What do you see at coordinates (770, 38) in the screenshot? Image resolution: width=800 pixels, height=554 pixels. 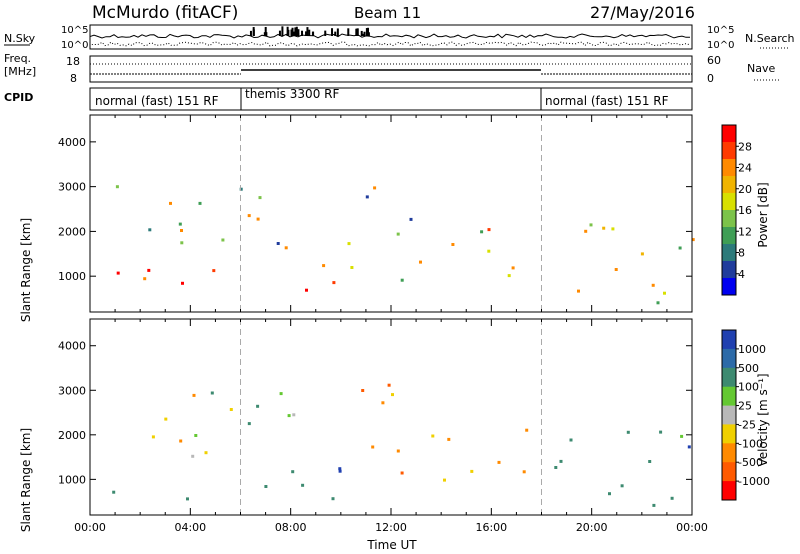 I see `nsearch-label: N.Search` at bounding box center [770, 38].